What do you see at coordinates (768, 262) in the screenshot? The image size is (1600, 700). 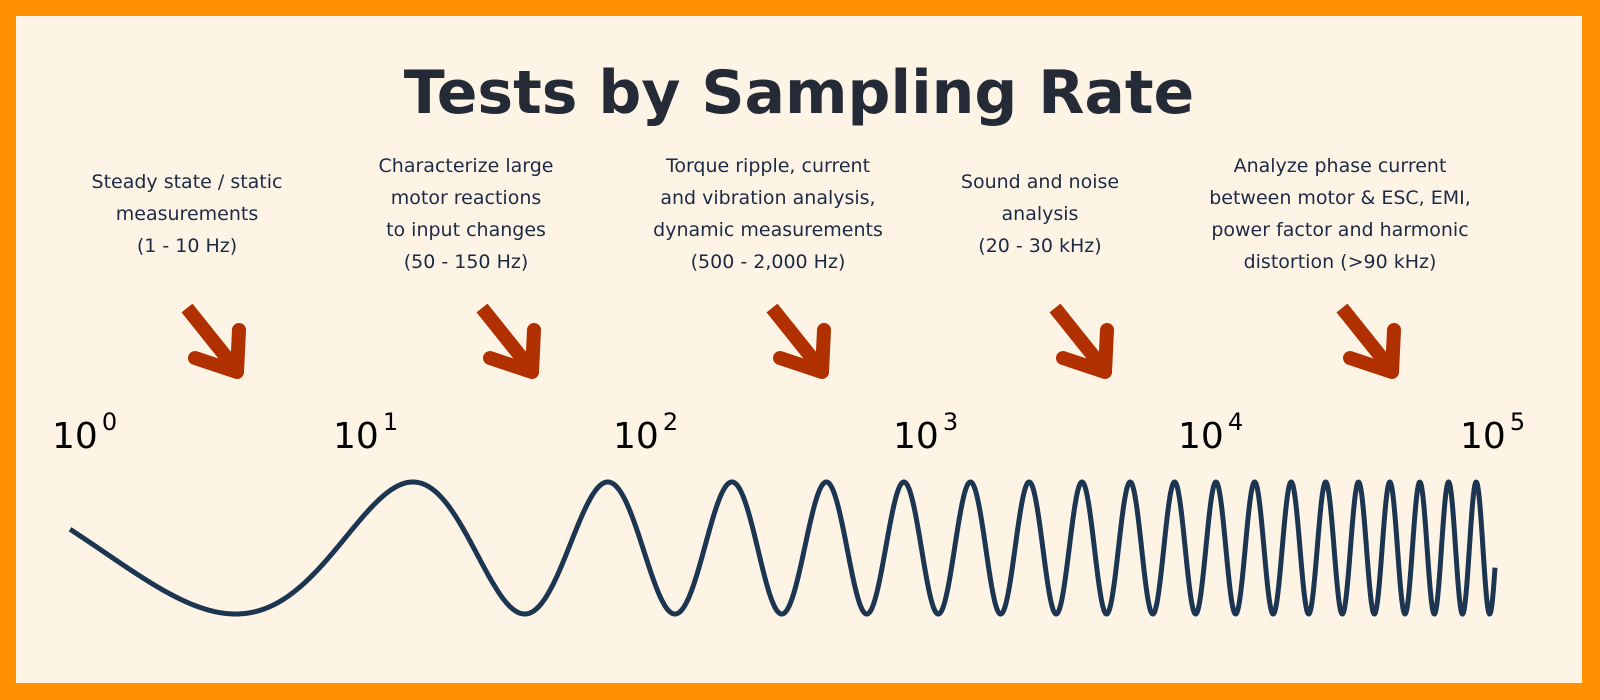 I see `description-line: (500 - 2,000 Hz)` at bounding box center [768, 262].